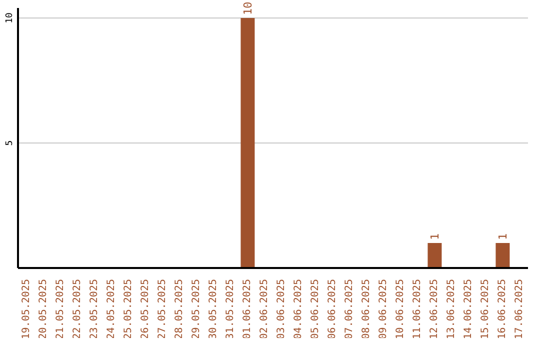 This screenshot has height=340, width=540. What do you see at coordinates (434, 309) in the screenshot?
I see `x-tick-label: 12.06.2025` at bounding box center [434, 309].